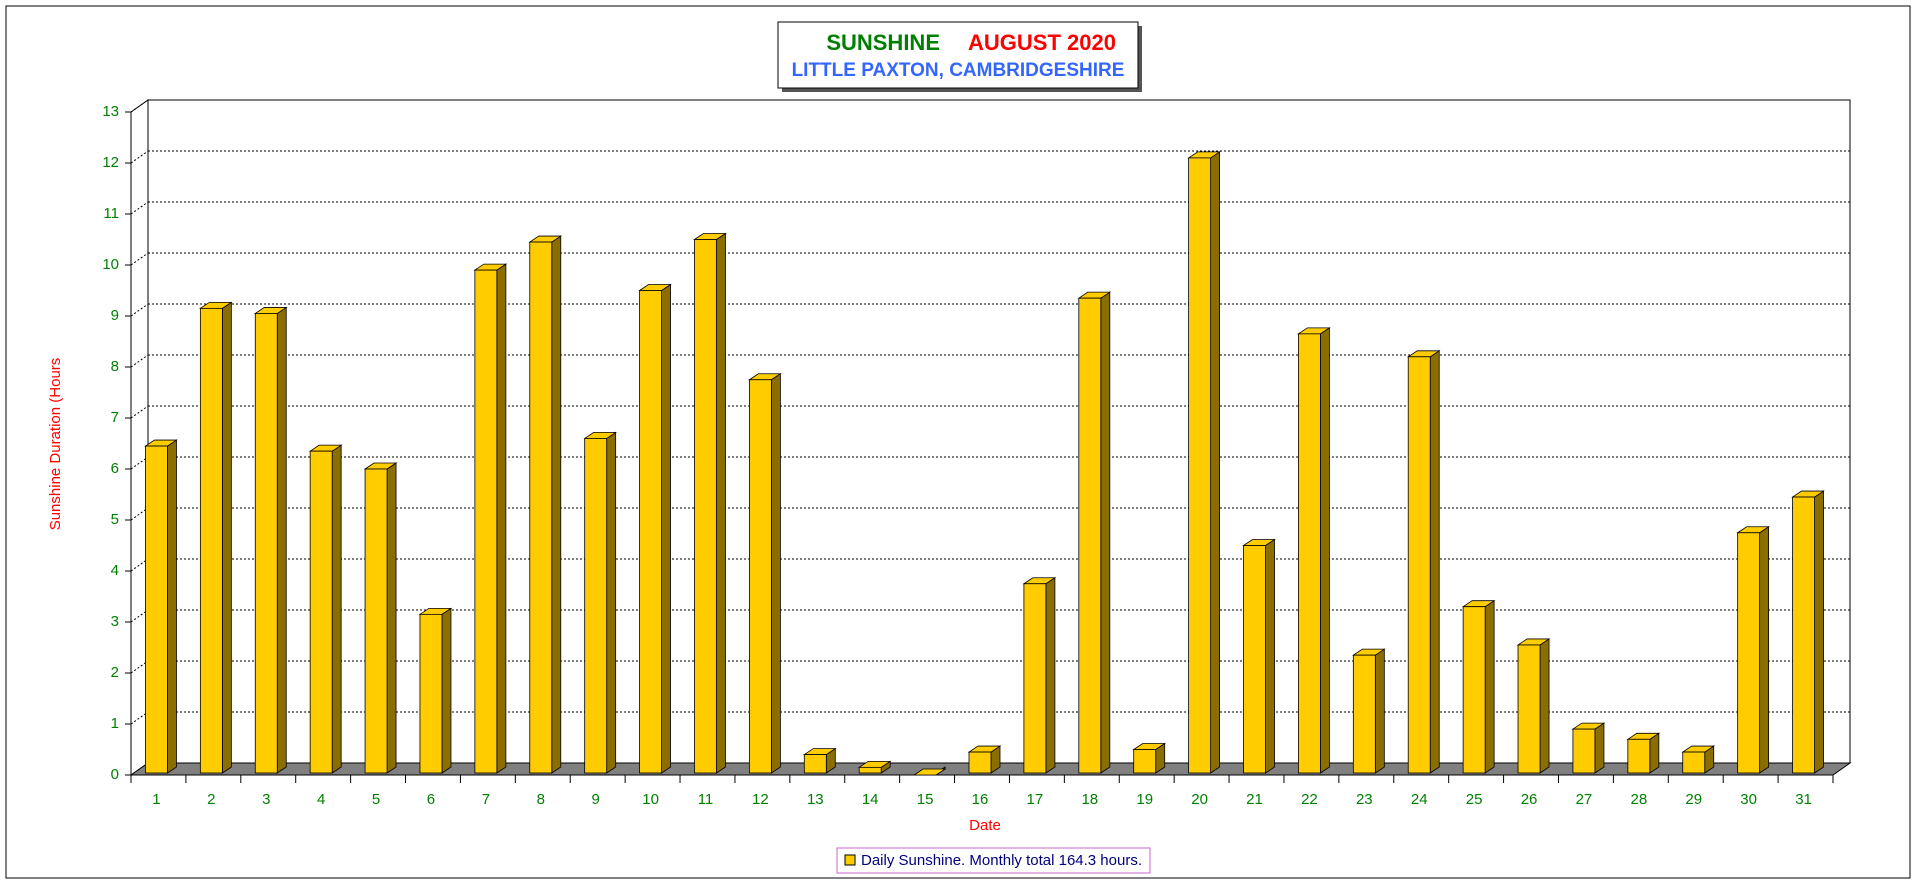  What do you see at coordinates (376, 799) in the screenshot?
I see `x-tick-label: 5` at bounding box center [376, 799].